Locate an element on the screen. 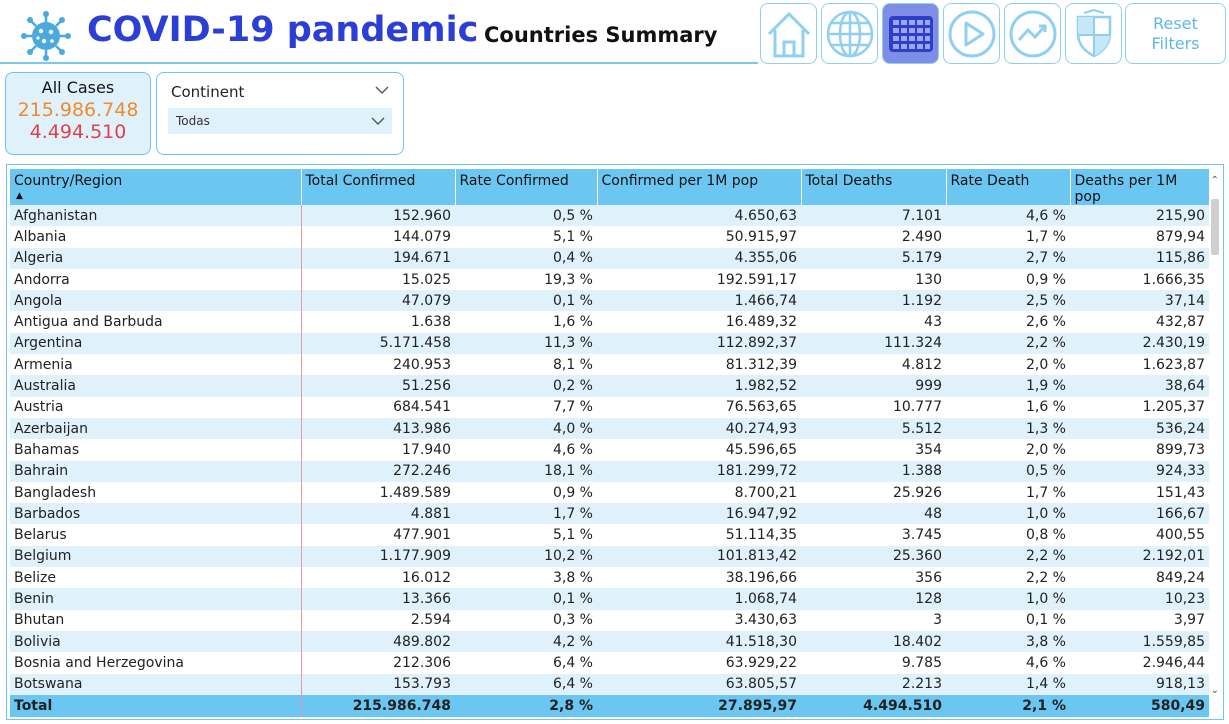 Image resolution: width=1229 pixels, height=724 pixels. continent-dropdown: Todas is located at coordinates (280, 121).